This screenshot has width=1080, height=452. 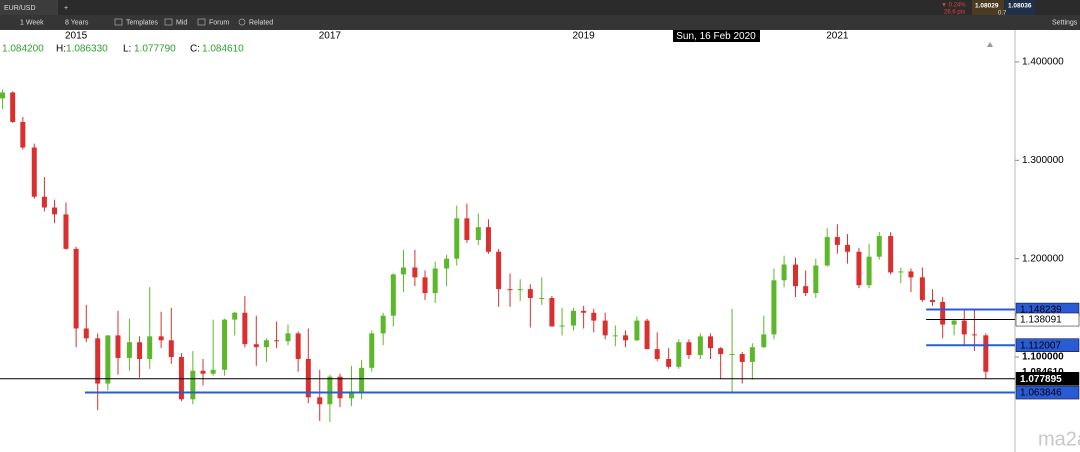 What do you see at coordinates (66, 8) in the screenshot?
I see `add-tab: +` at bounding box center [66, 8].